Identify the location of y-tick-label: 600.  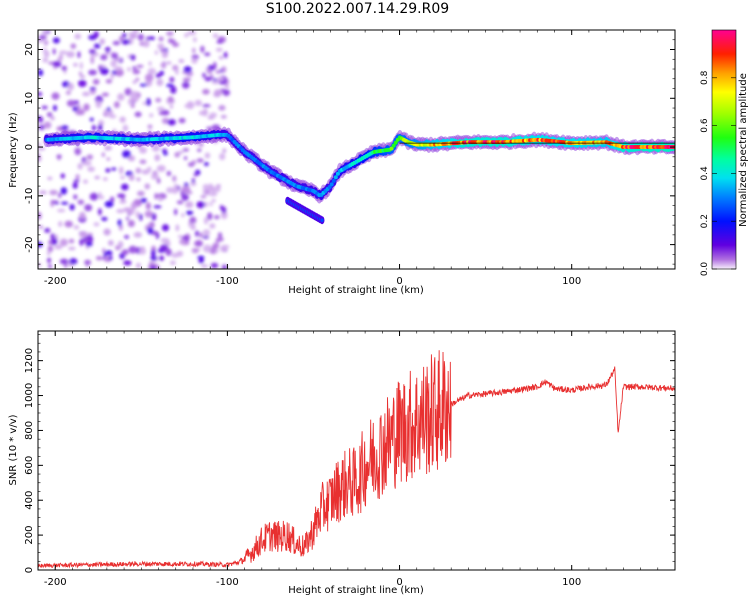
(29, 465).